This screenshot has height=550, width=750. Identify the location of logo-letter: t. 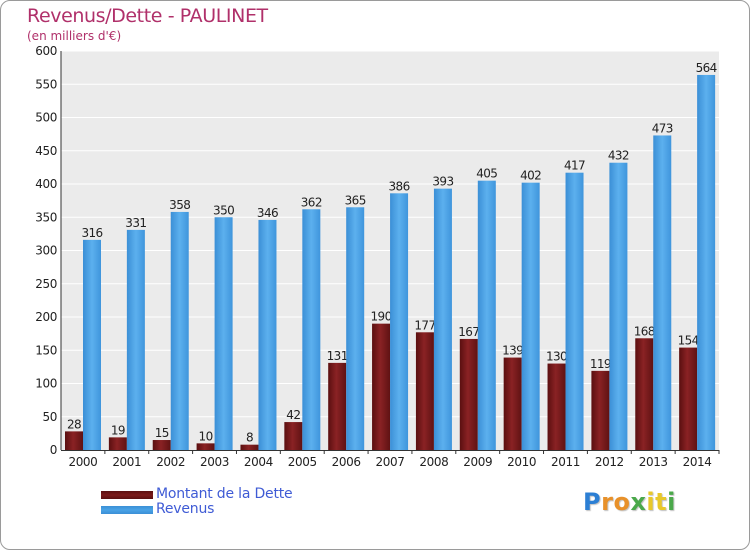
(661, 502).